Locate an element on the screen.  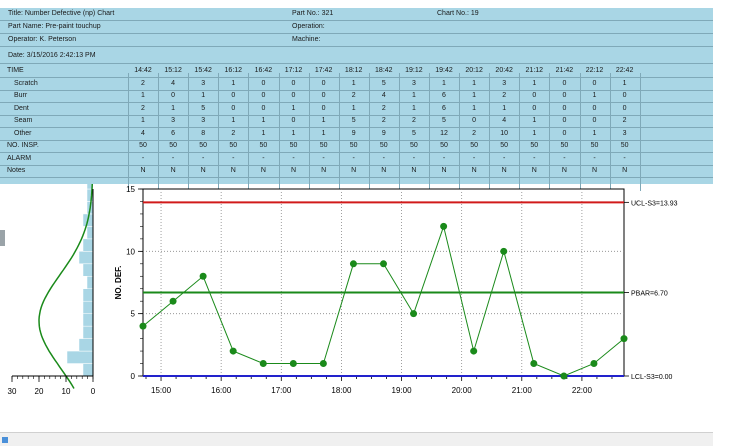
x-tick-label: 22:00 is located at coordinates (582, 390).